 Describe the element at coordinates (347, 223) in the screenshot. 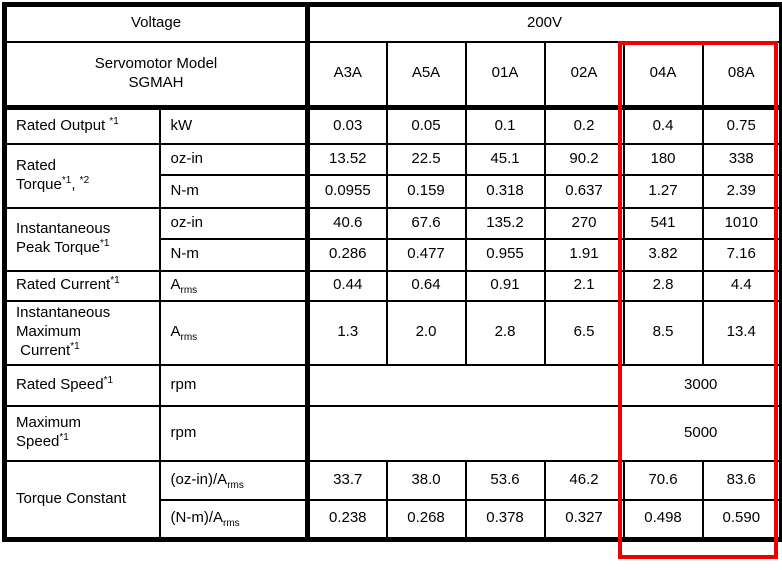

I see `value-cell: 40.6` at that location.